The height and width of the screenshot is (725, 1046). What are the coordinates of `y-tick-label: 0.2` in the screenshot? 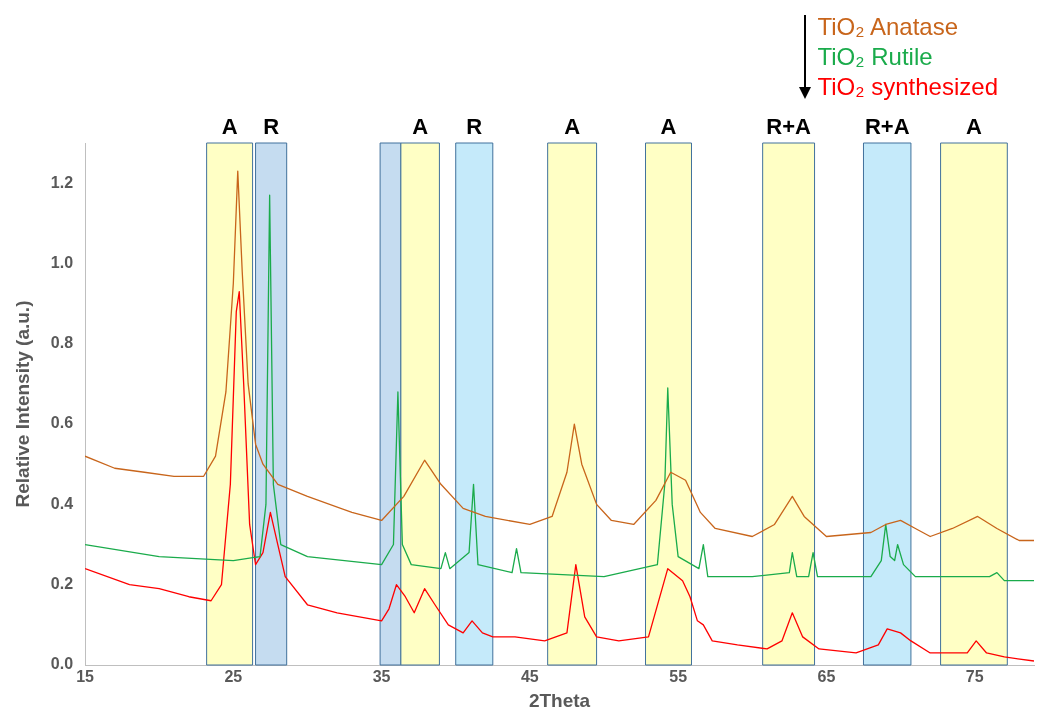 It's located at (62, 584).